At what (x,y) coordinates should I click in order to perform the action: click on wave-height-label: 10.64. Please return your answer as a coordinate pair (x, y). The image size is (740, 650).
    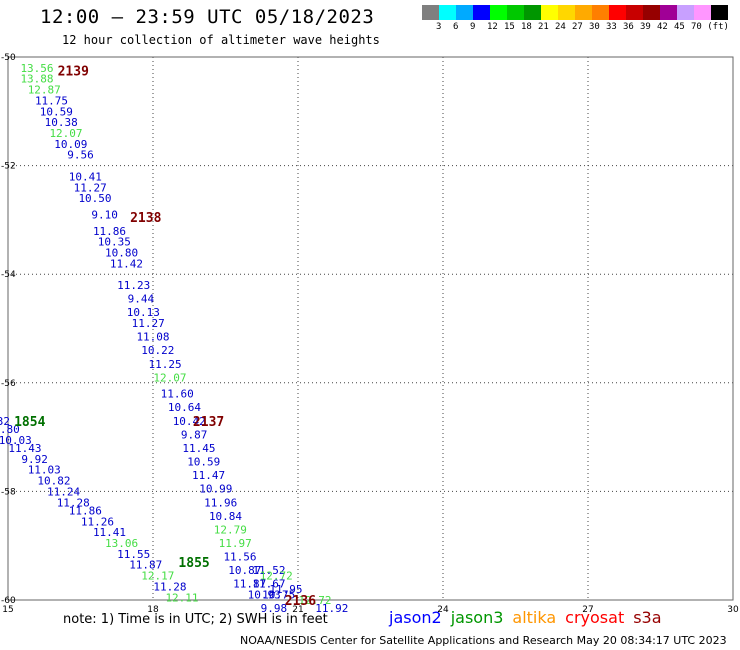
    Looking at the image, I should click on (184, 407).